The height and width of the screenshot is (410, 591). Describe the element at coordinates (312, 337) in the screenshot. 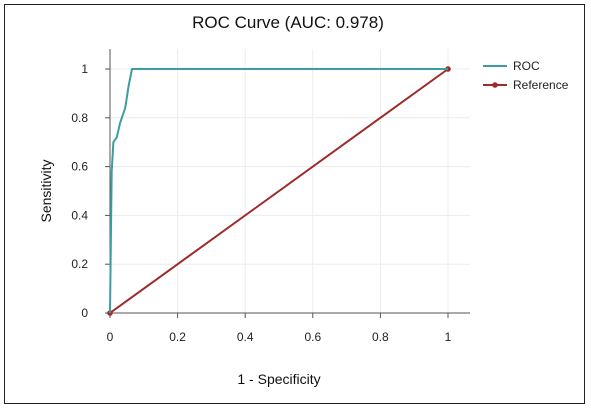

I see `x-tick-label: 0.6` at that location.